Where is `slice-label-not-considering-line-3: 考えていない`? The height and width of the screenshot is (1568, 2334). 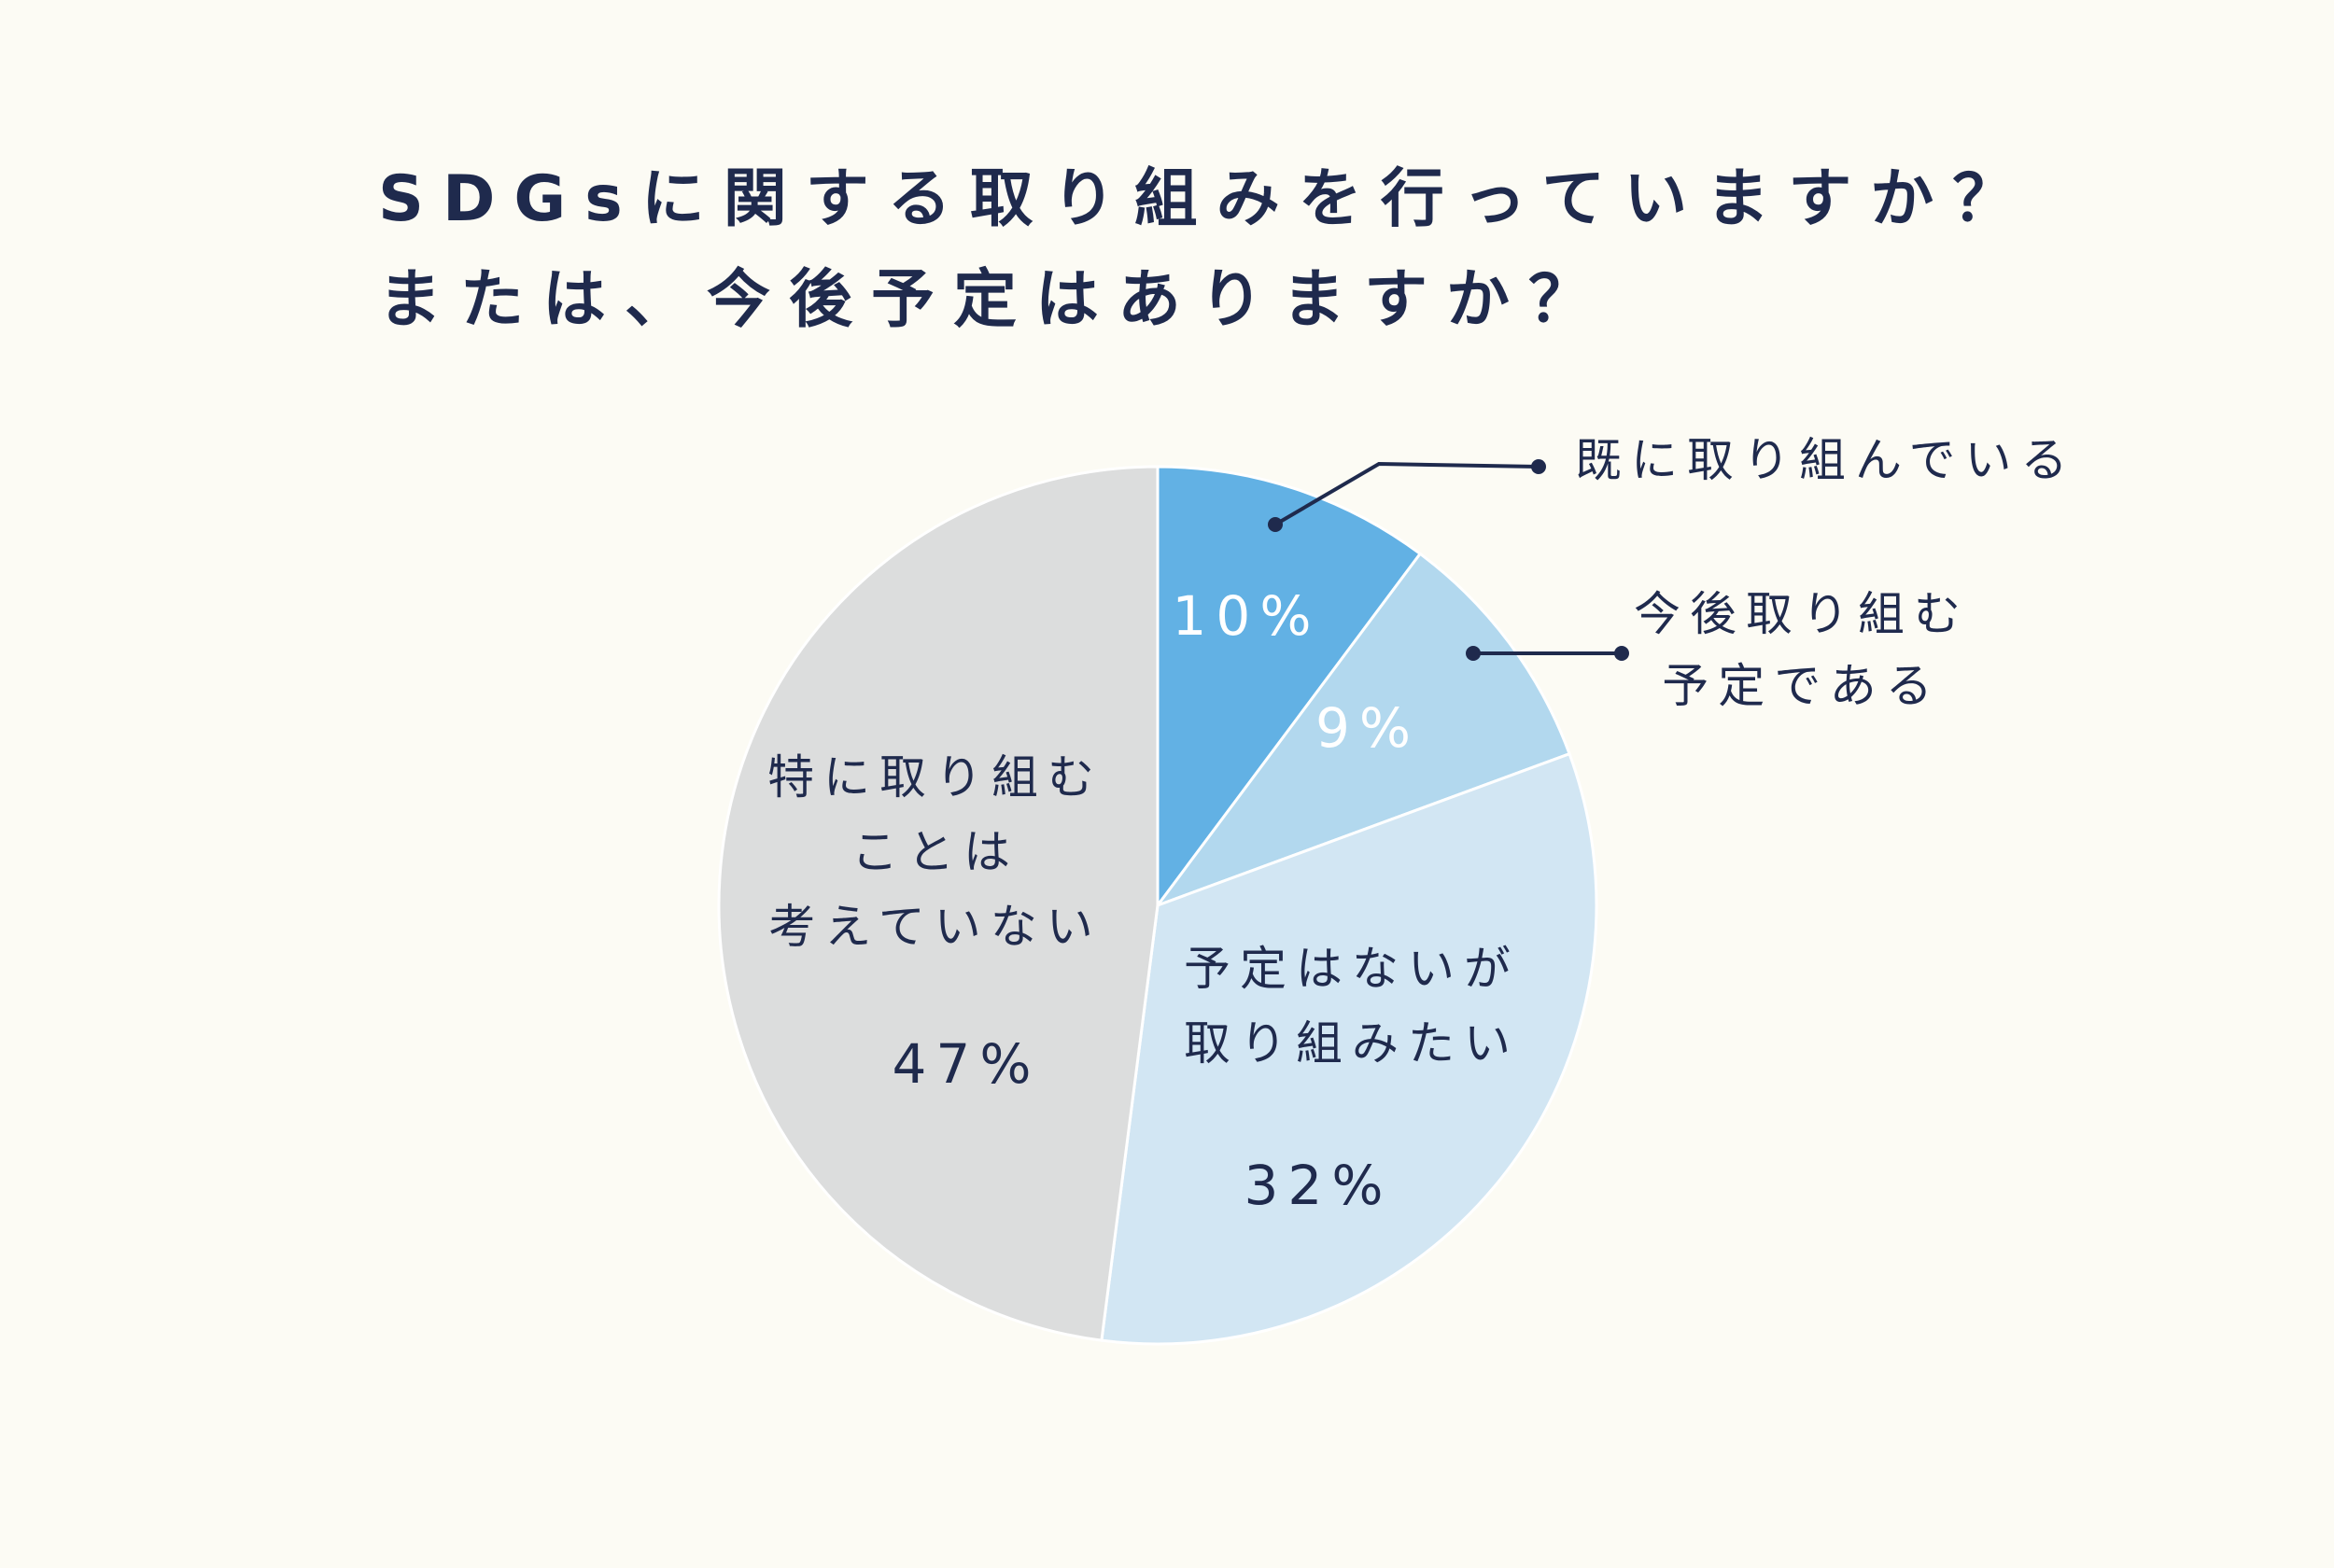
slice-label-not-considering-line-3: 考えていない is located at coordinates (935, 927).